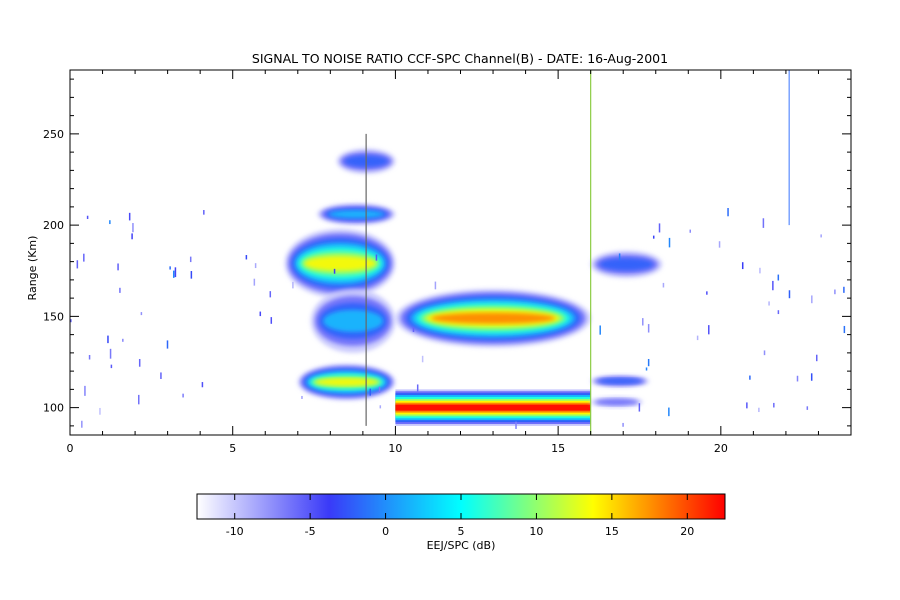  Describe the element at coordinates (558, 448) in the screenshot. I see `x-tick-label: 15` at that location.